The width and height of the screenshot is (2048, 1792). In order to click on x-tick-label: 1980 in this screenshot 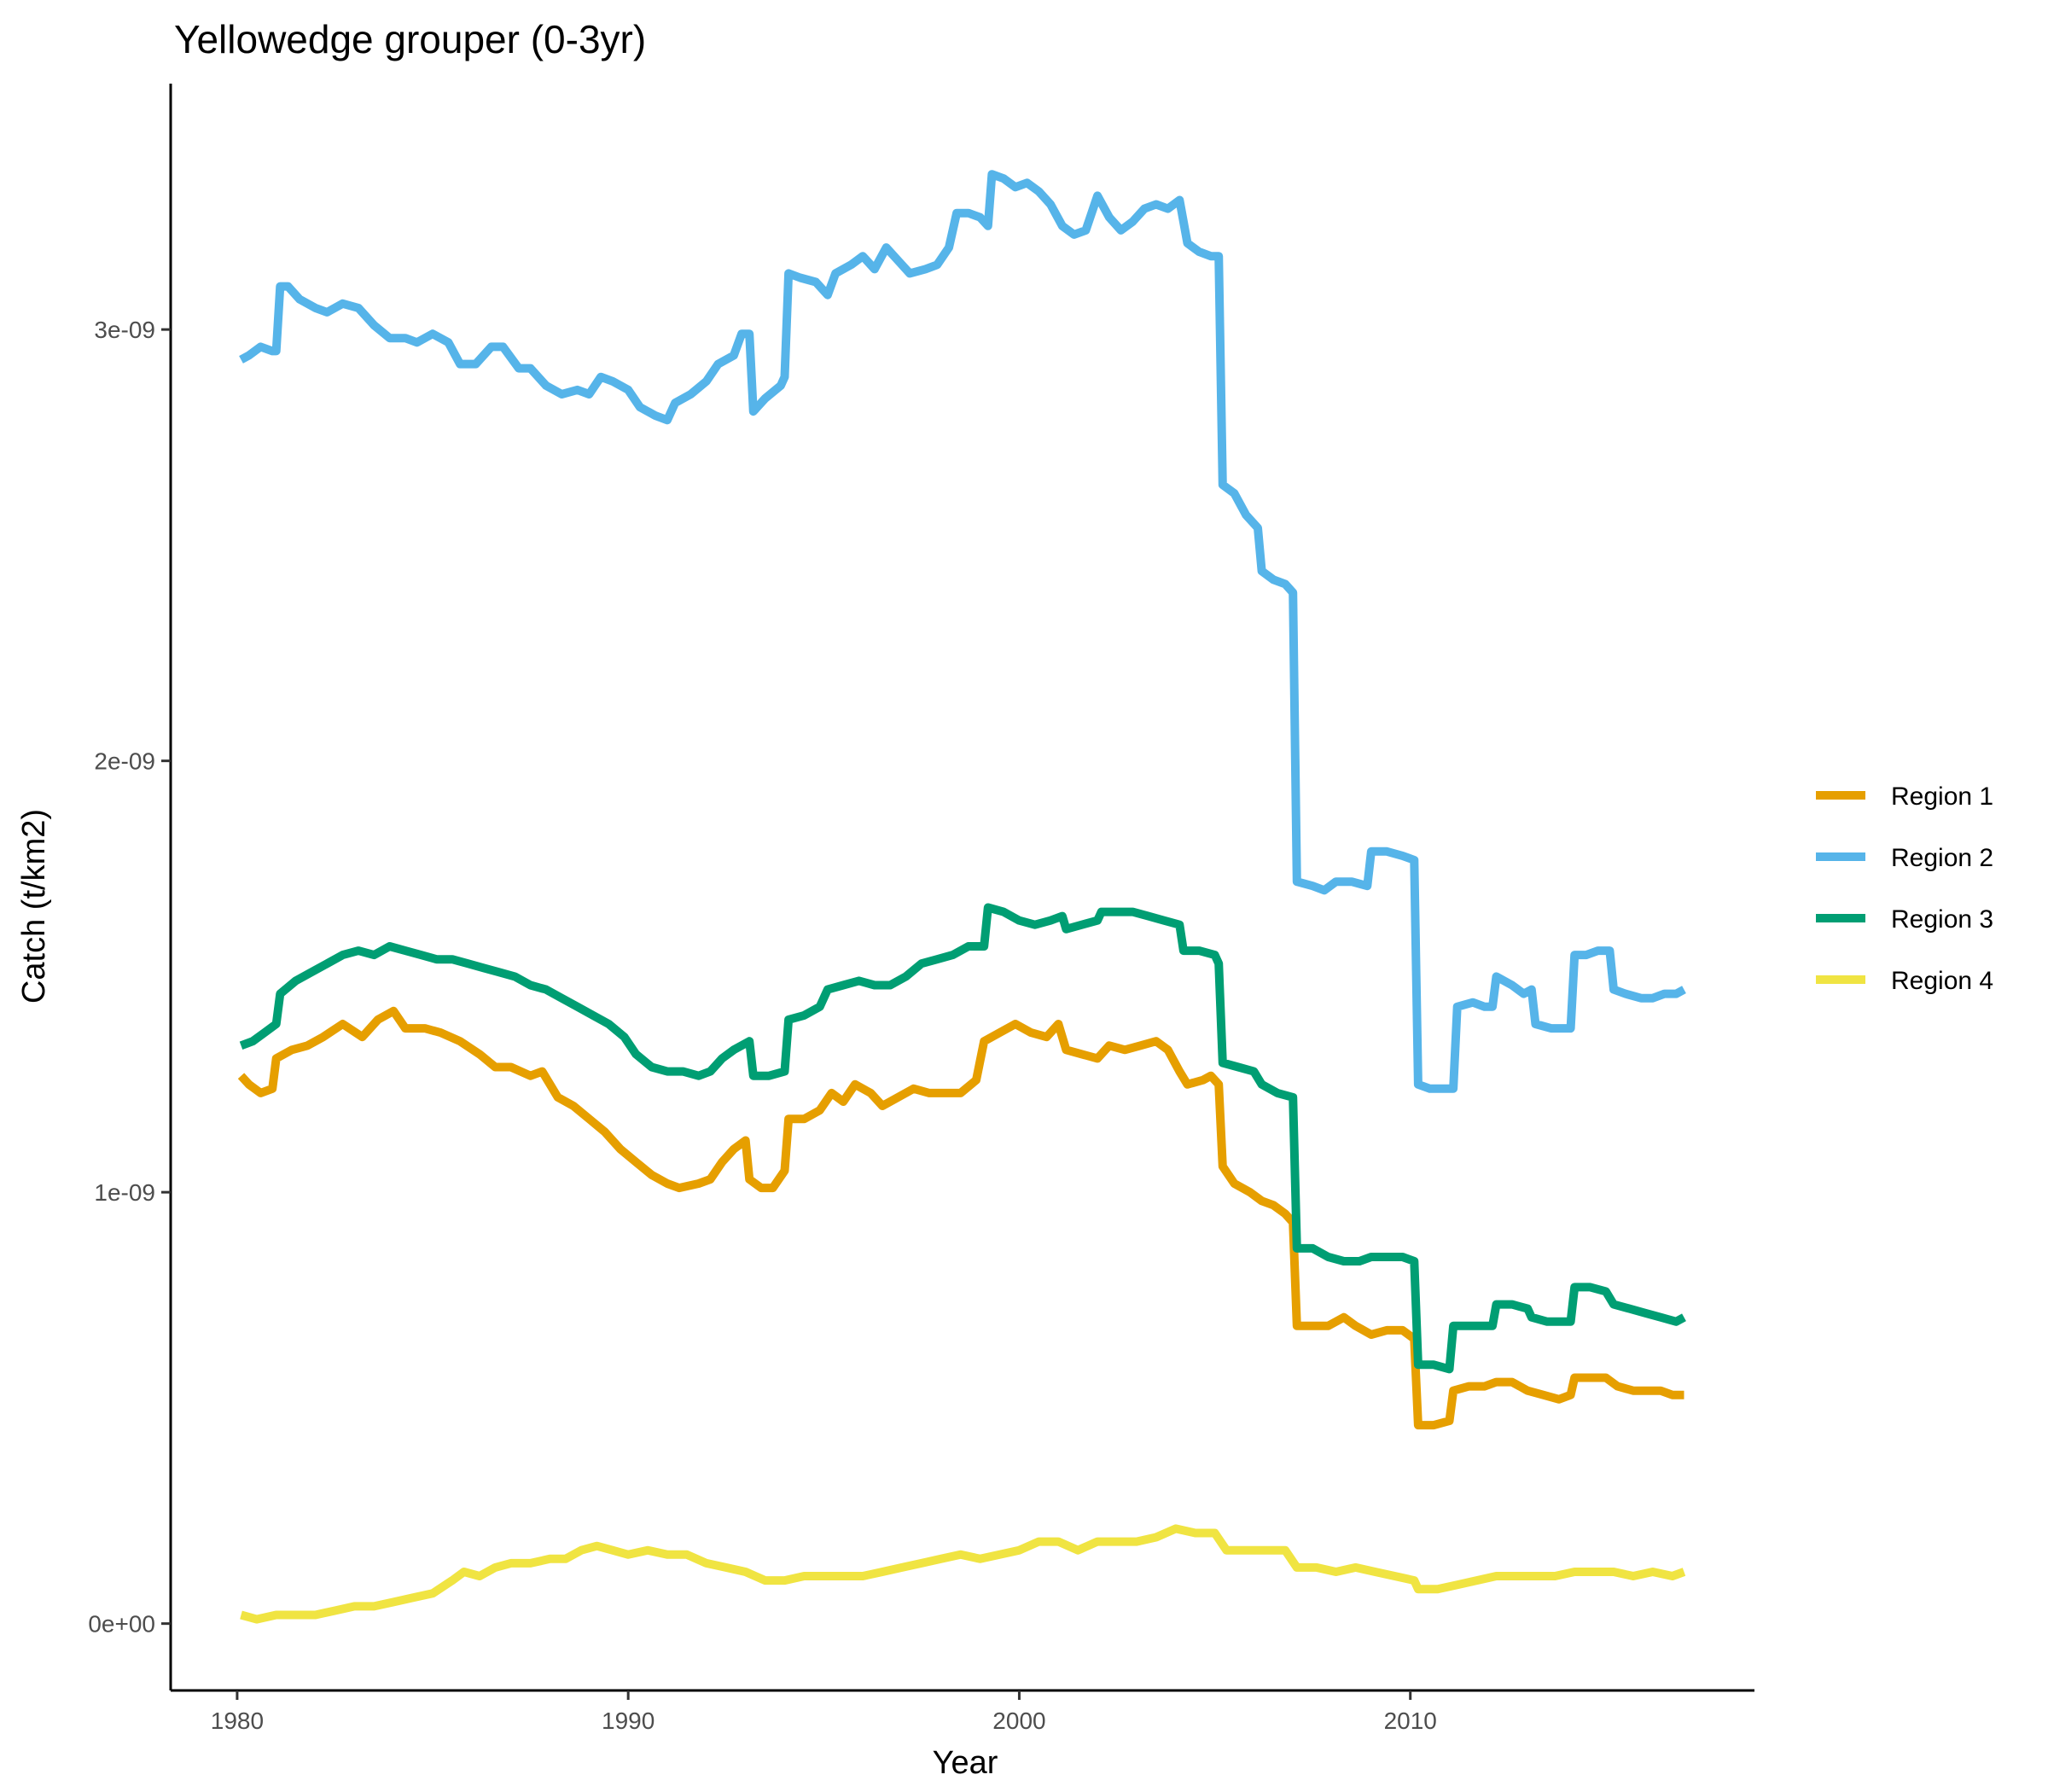, I will do `click(238, 1721)`.